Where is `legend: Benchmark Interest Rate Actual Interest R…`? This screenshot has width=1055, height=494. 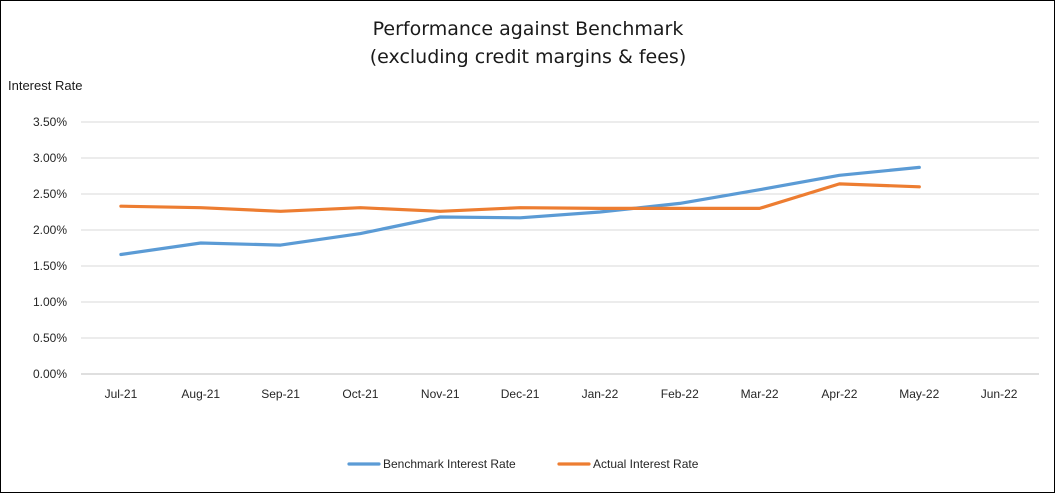 legend: Benchmark Interest Rate Actual Interest R… is located at coordinates (523, 464).